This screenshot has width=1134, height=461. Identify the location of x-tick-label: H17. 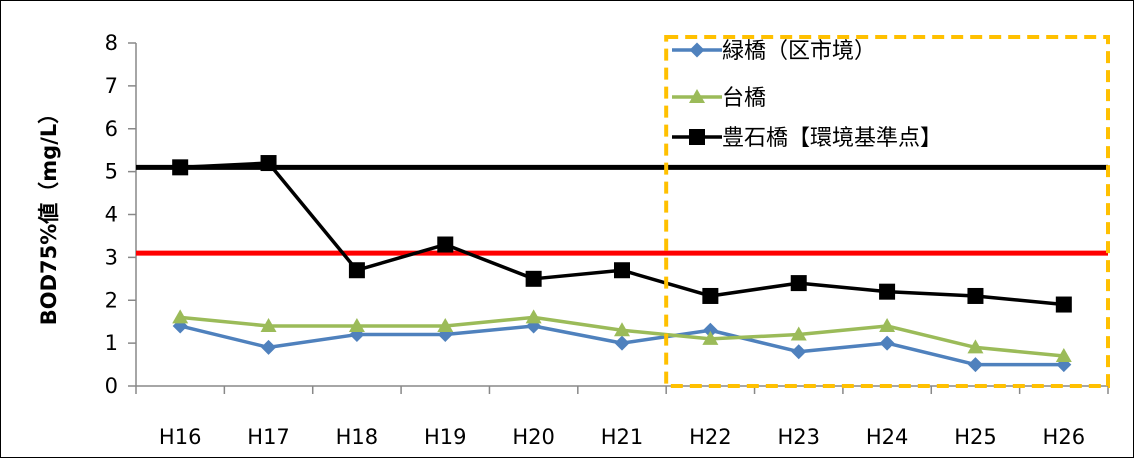
(268, 437).